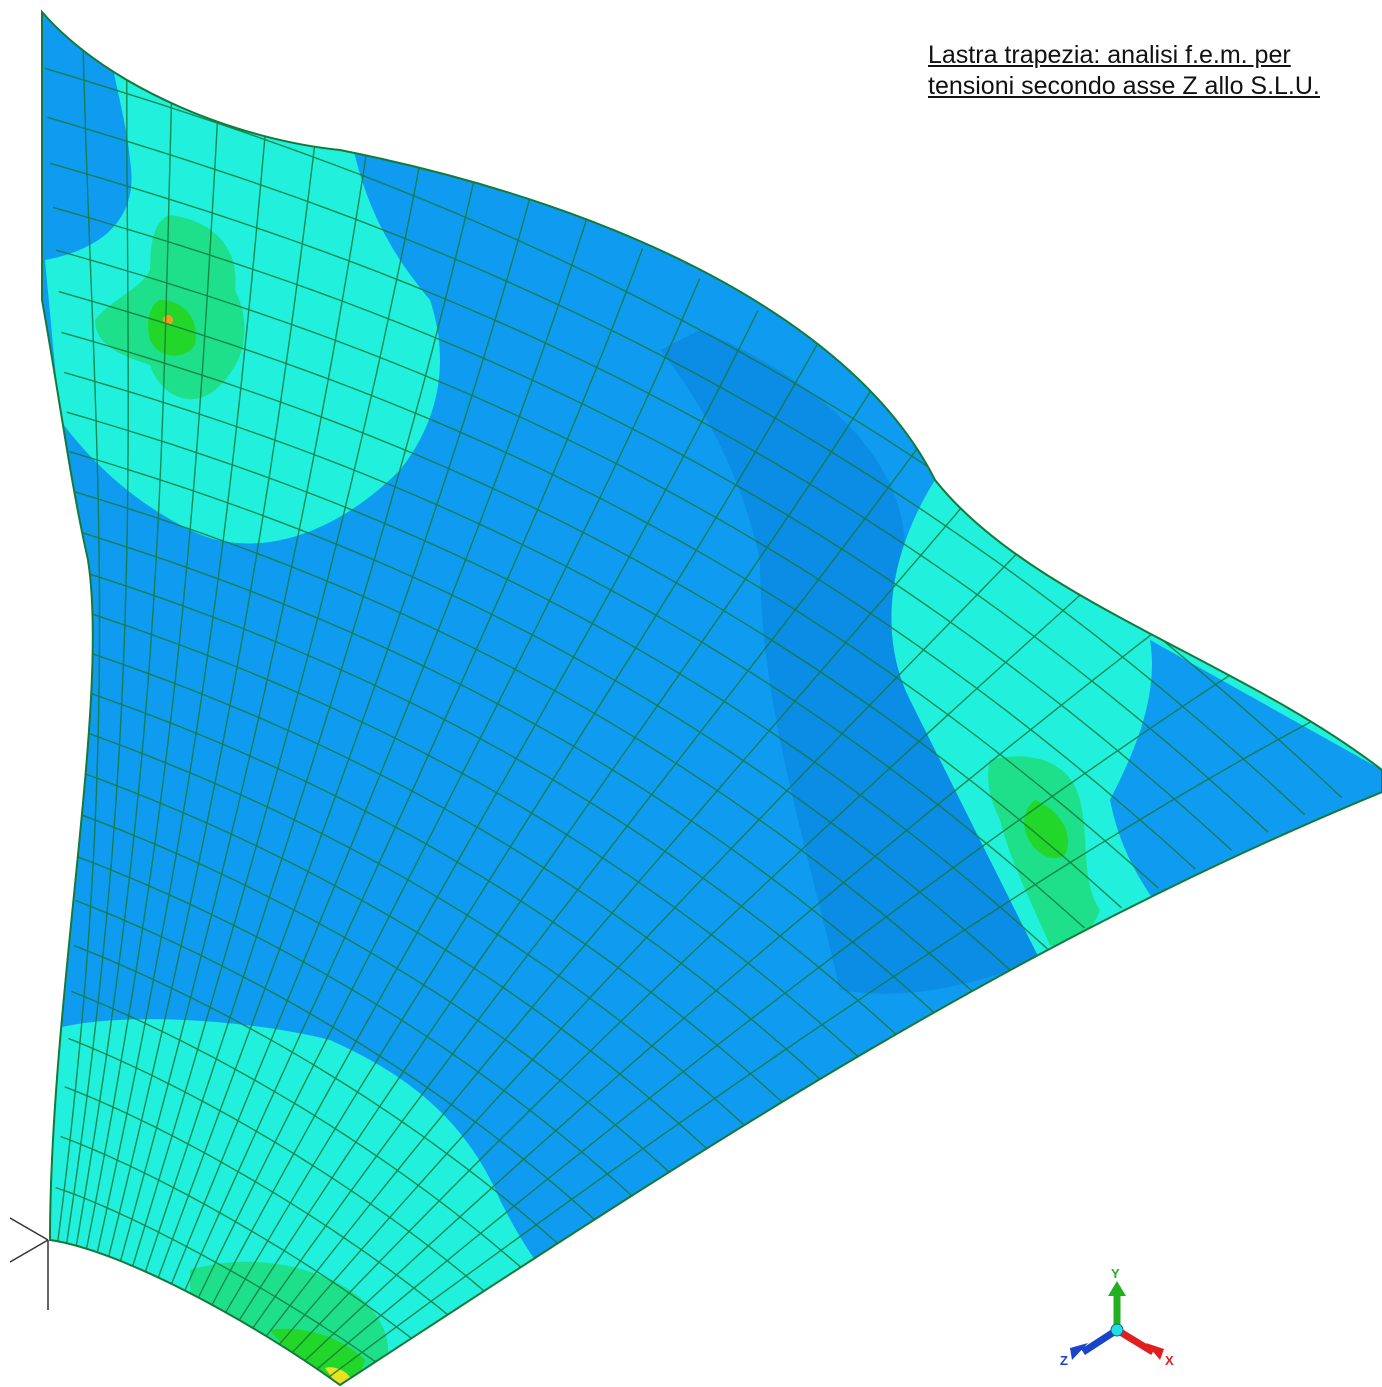 The height and width of the screenshot is (1387, 1382). I want to click on axis-triad: Y X Z, so click(1117, 1317).